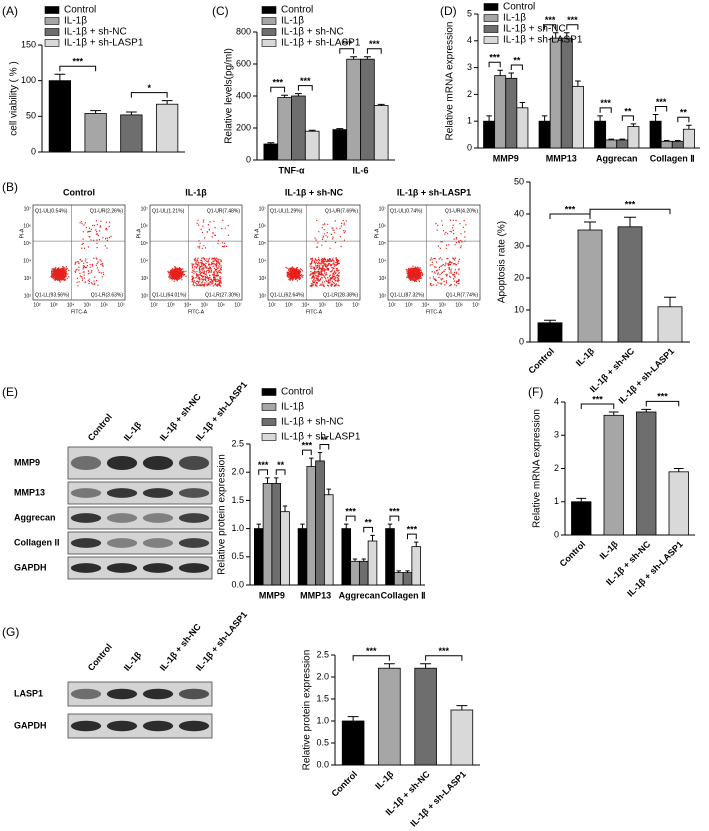 The height and width of the screenshot is (831, 709). What do you see at coordinates (519, 245) in the screenshot?
I see `y-tick-label: 30` at bounding box center [519, 245].